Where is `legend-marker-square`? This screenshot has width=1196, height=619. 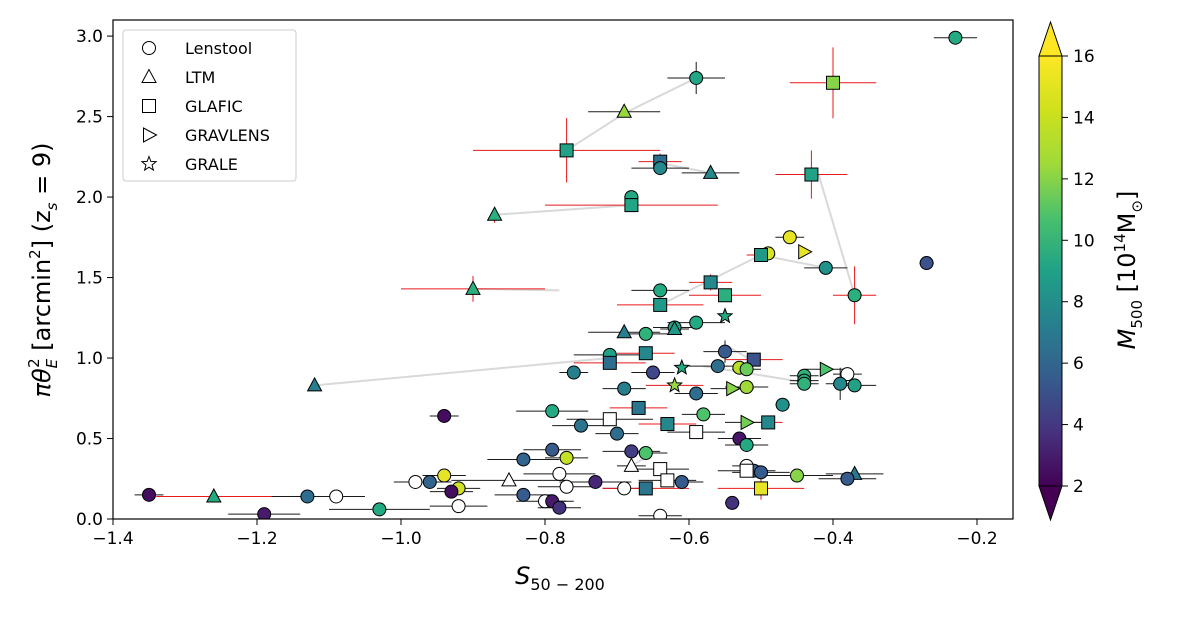 legend-marker-square is located at coordinates (149, 106).